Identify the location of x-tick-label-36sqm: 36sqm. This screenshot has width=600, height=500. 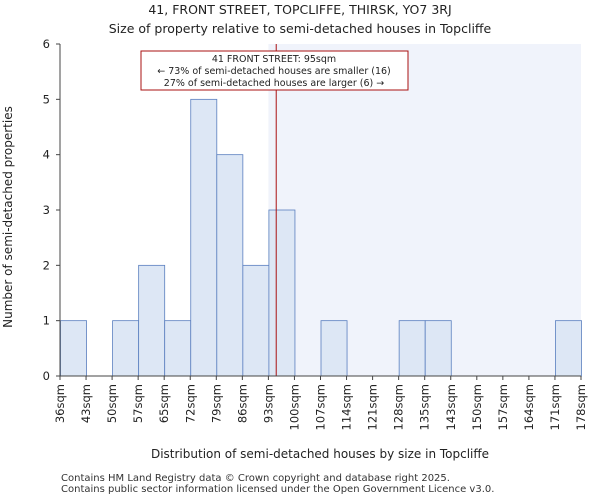
(60, 403).